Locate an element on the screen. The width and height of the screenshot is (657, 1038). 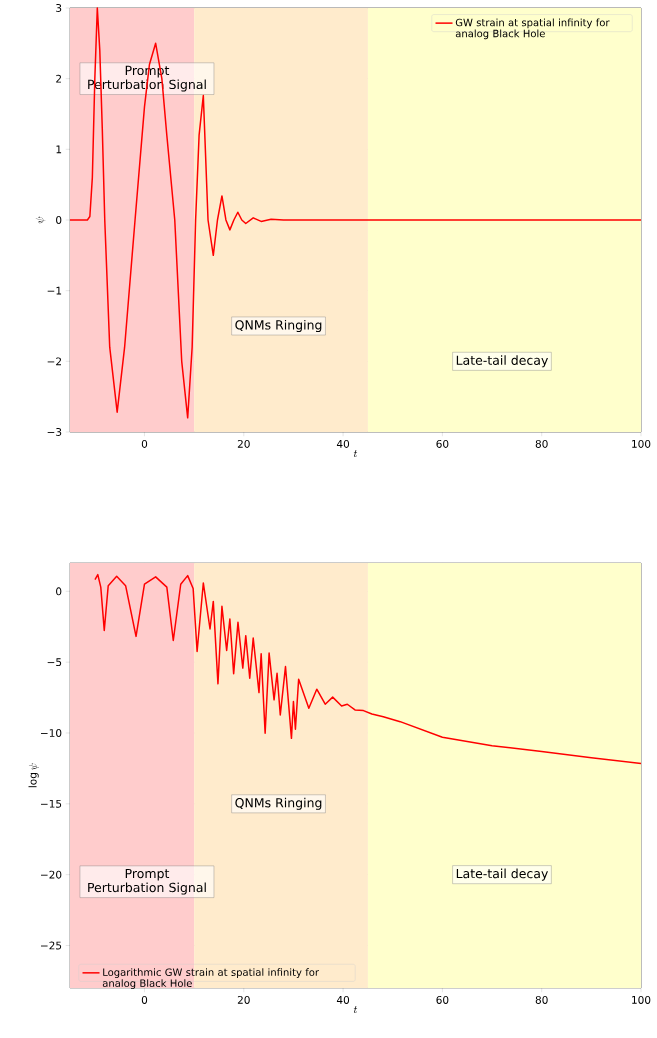
y-tick-label: −1 is located at coordinates (54, 290).